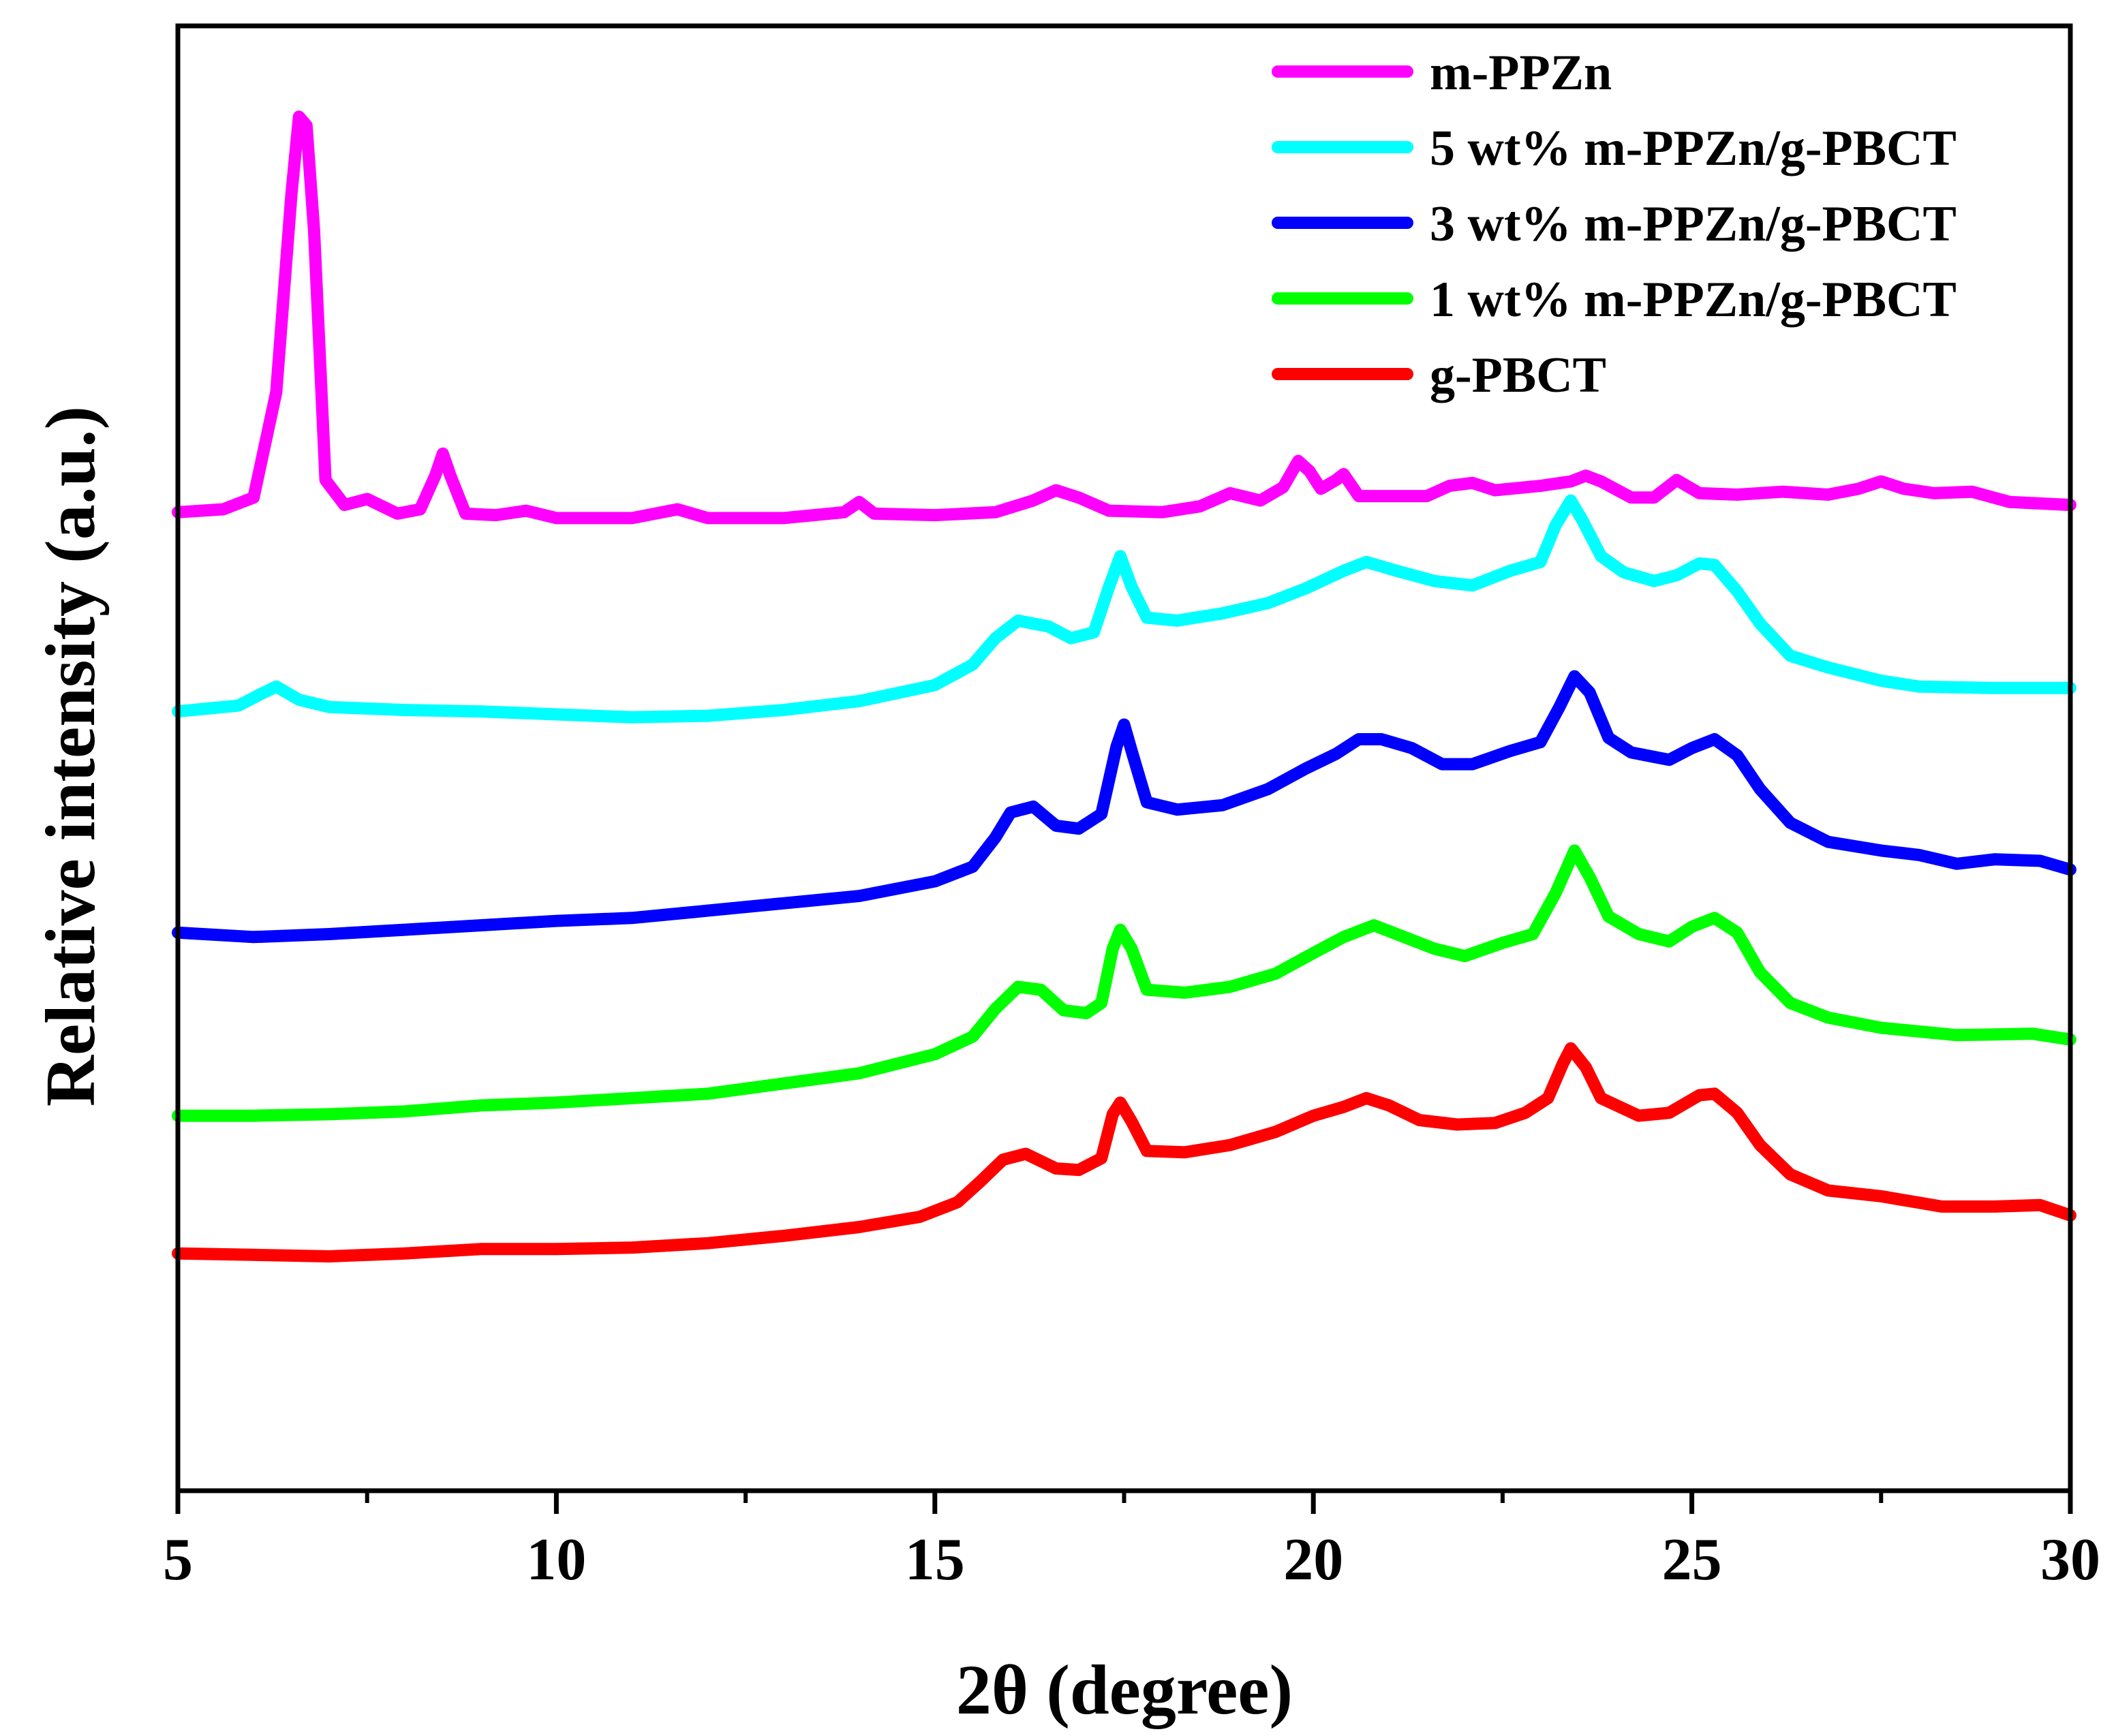 Image resolution: width=2116 pixels, height=1736 pixels. What do you see at coordinates (70, 756) in the screenshot?
I see `y-axis-title: Relative intensity (a.u.)` at bounding box center [70, 756].